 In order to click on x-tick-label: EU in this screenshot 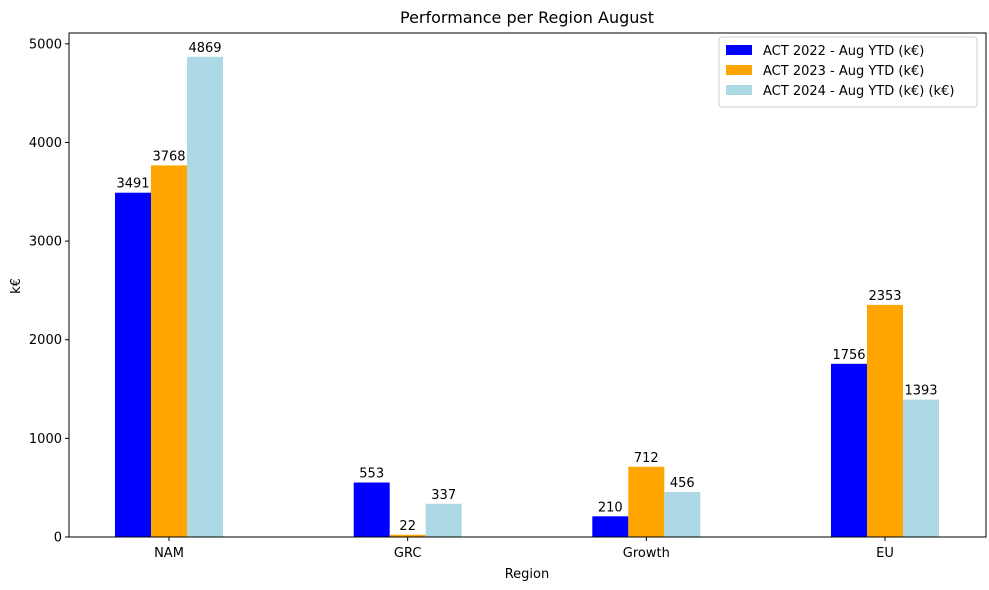, I will do `click(885, 553)`.